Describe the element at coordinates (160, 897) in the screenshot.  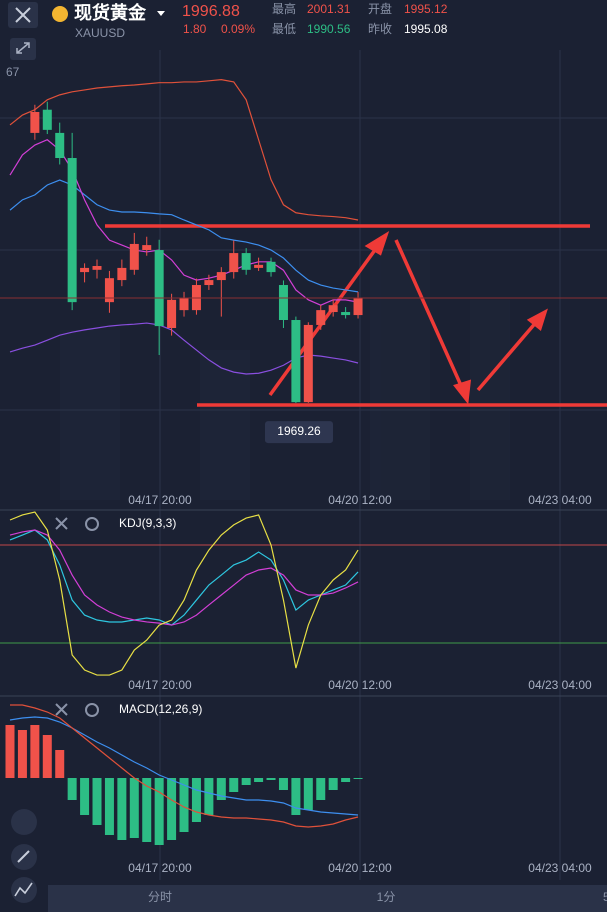
I see `tab: 分时` at that location.